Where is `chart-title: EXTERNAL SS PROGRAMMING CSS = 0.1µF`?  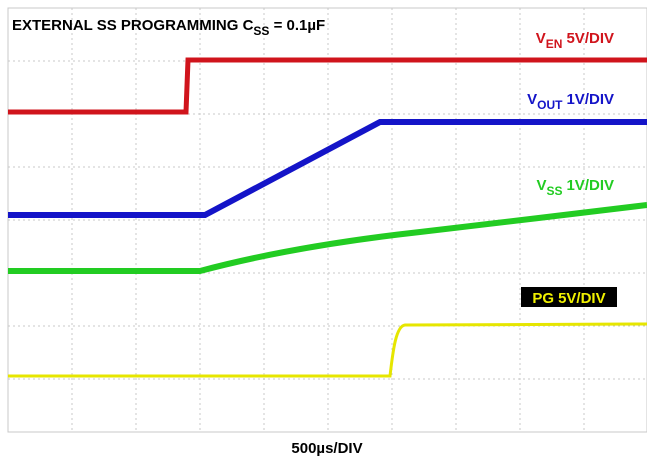
chart-title: EXTERNAL SS PROGRAMMING CSS = 0.1µF is located at coordinates (168, 27).